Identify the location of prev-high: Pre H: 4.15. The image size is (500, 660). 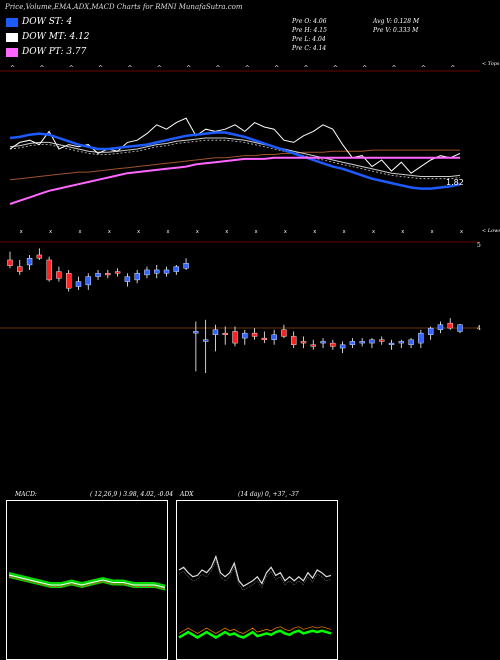
(309, 30).